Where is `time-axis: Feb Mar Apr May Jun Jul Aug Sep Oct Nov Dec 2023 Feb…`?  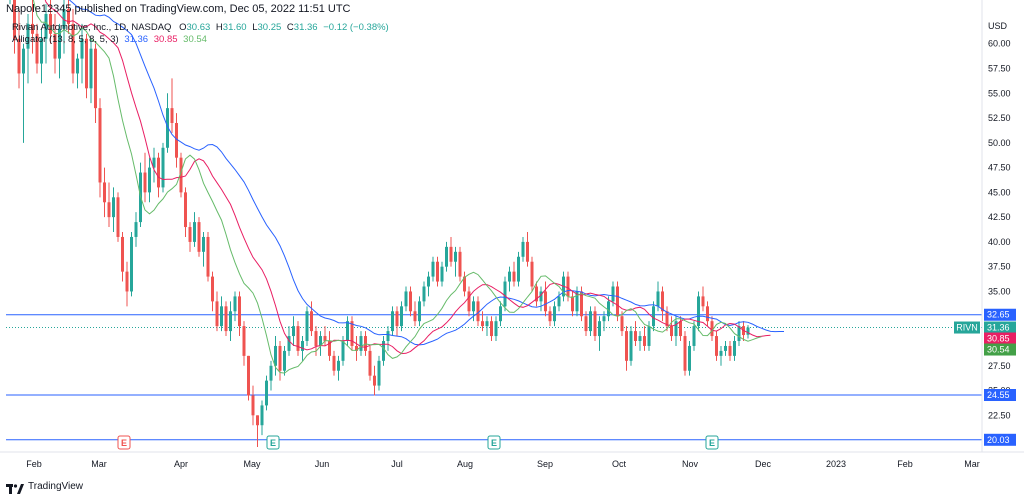 time-axis: Feb Mar Apr May Jun Jul Aug Sep Oct Nov Dec 2023 Feb… is located at coordinates (503, 464).